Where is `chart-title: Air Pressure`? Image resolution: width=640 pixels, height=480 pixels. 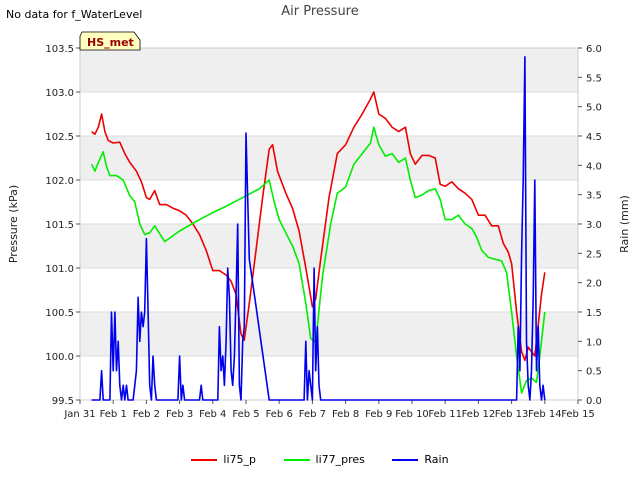
chart-title: Air Pressure is located at coordinates (320, 11).